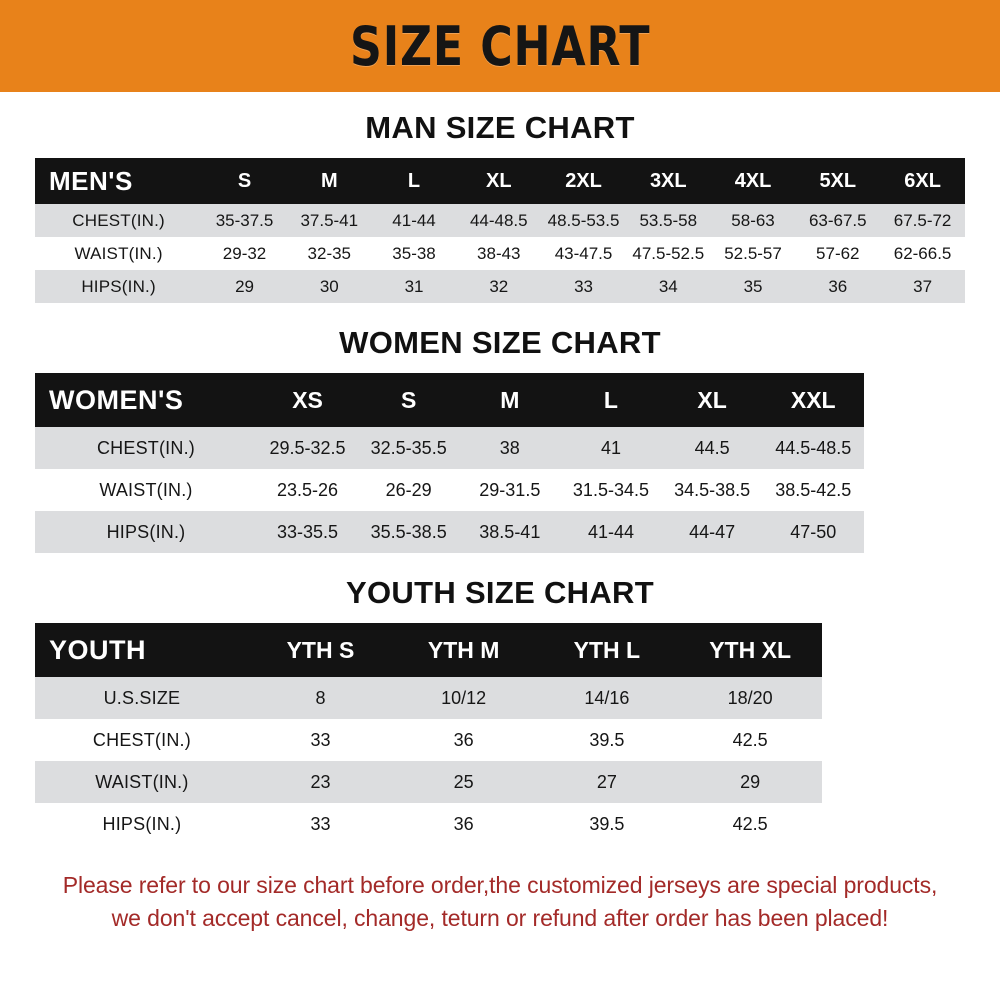 Image resolution: width=1000 pixels, height=1000 pixels. What do you see at coordinates (409, 448) in the screenshot?
I see `measurement-cell: 32.5-35.5` at bounding box center [409, 448].